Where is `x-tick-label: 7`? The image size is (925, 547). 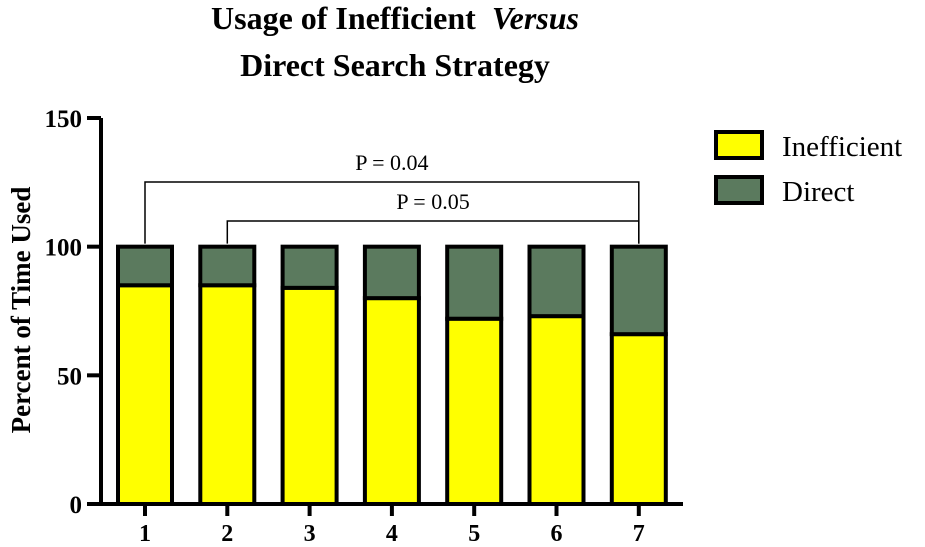
x-tick-label: 7 is located at coordinates (639, 534).